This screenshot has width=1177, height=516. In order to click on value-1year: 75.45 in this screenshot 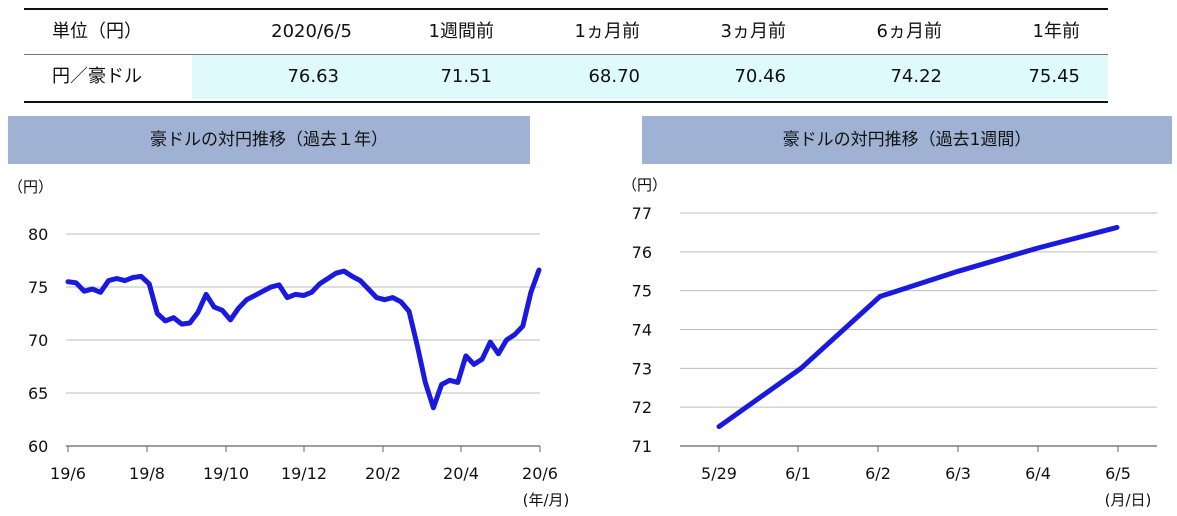, I will do `click(1054, 76)`.